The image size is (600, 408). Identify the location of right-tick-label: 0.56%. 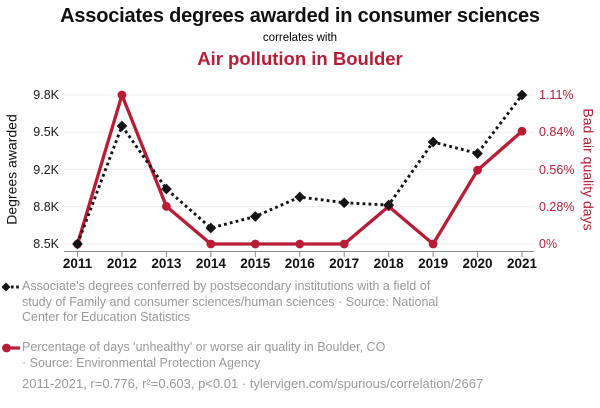
(557, 169).